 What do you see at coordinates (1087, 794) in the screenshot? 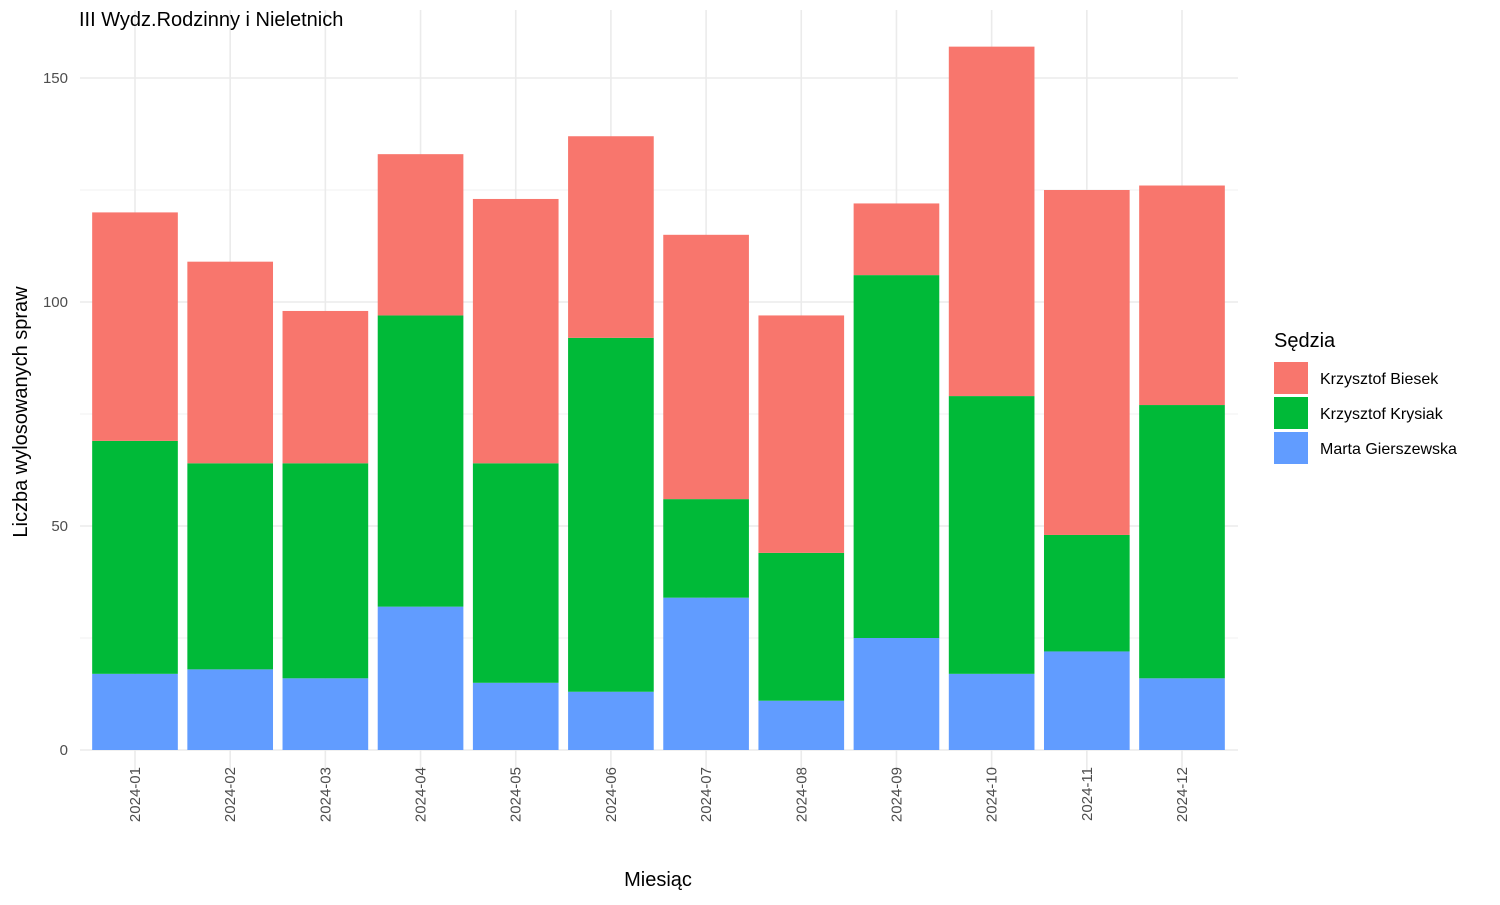
I see `x-tick-label: 2024-11` at bounding box center [1087, 794].